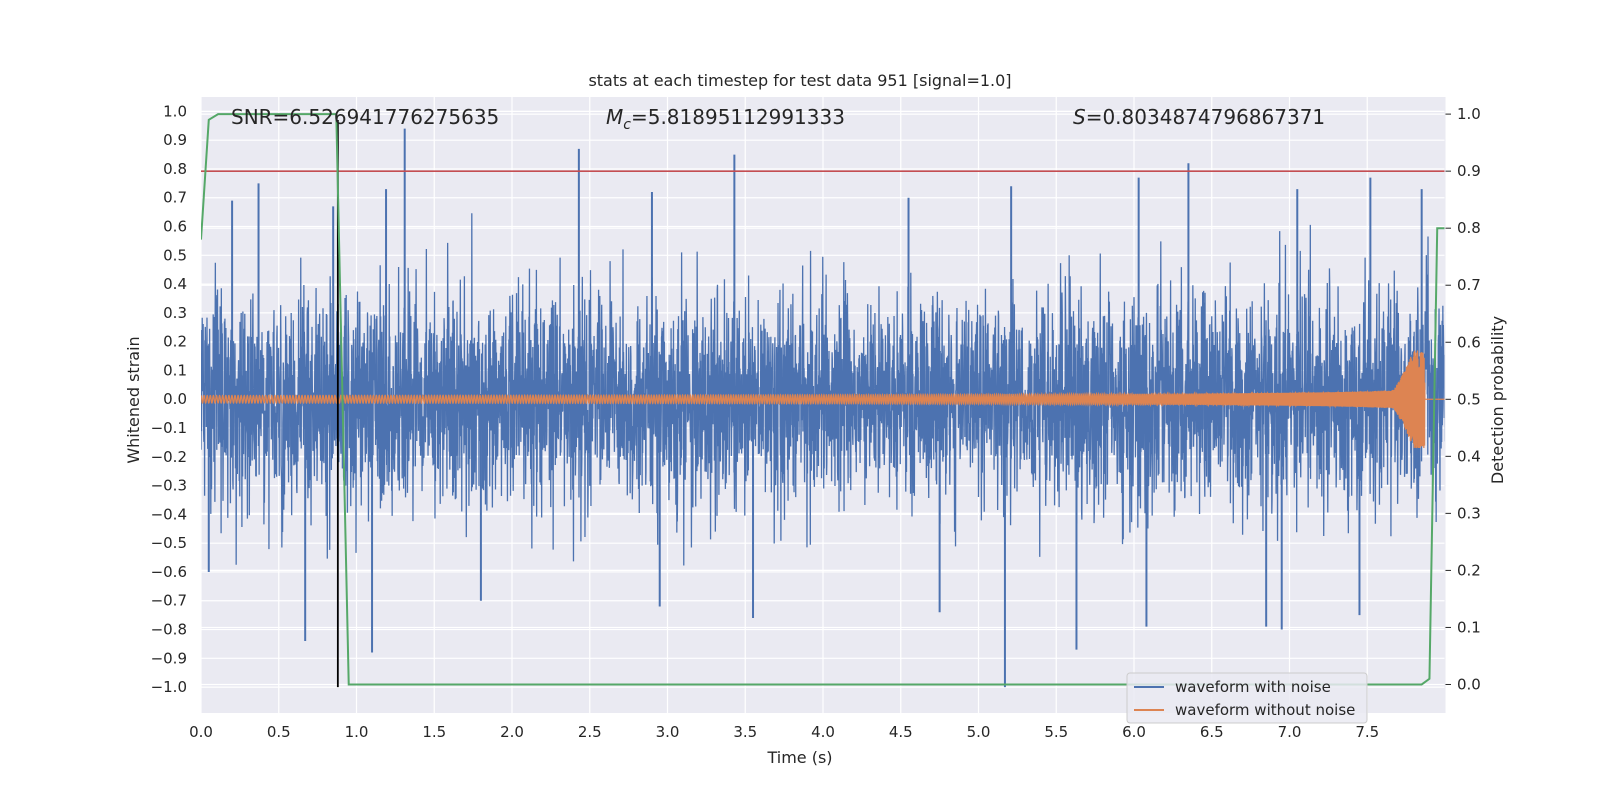 This screenshot has width=1600, height=800. Describe the element at coordinates (745, 732) in the screenshot. I see `x-tick-label: 3.5` at that location.